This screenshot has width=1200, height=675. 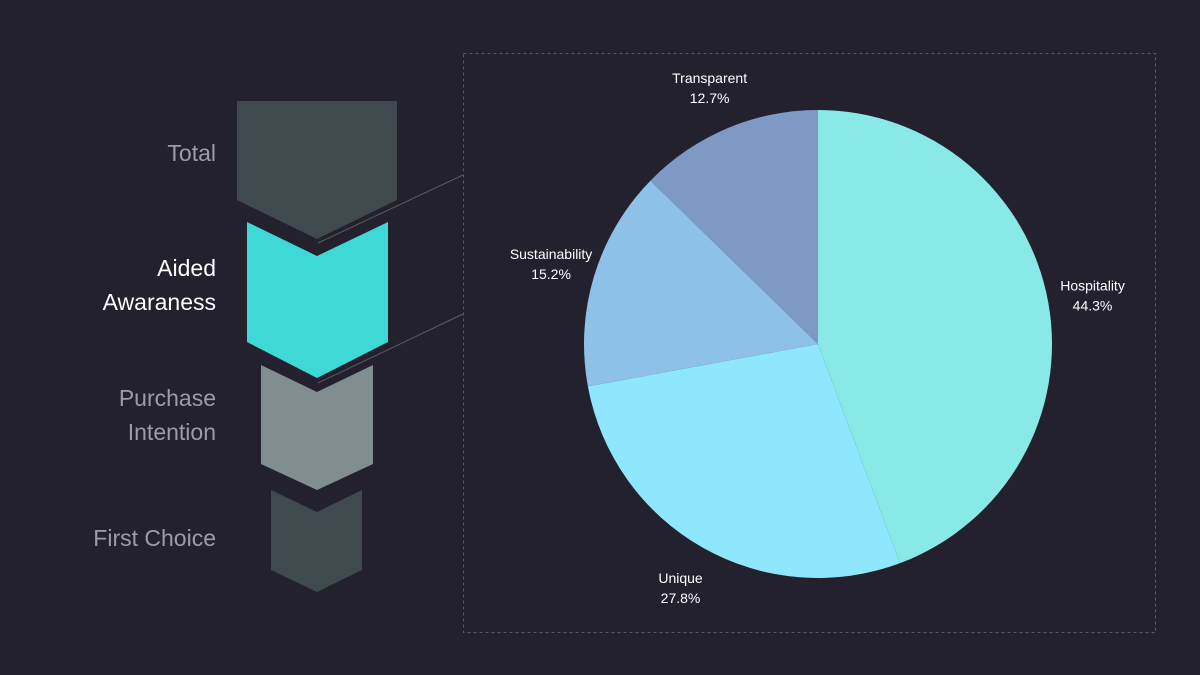 I want to click on funnel-stage-total-label: Total, so click(x=191, y=153).